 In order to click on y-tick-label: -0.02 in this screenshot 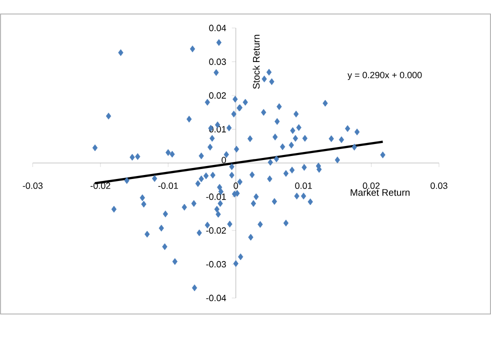, I will do `click(216, 230)`.